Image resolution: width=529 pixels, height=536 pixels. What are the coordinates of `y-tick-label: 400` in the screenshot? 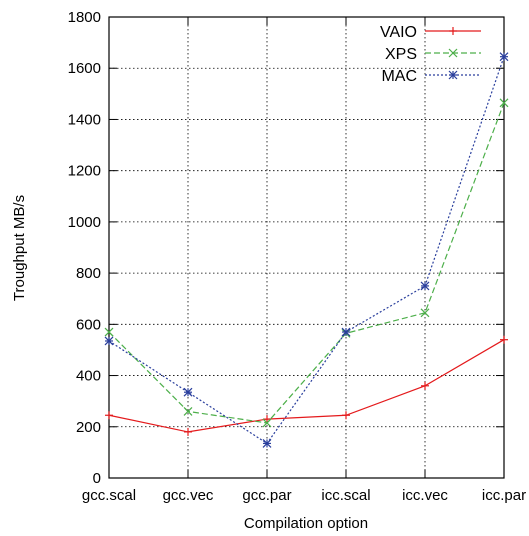 It's located at (88, 376).